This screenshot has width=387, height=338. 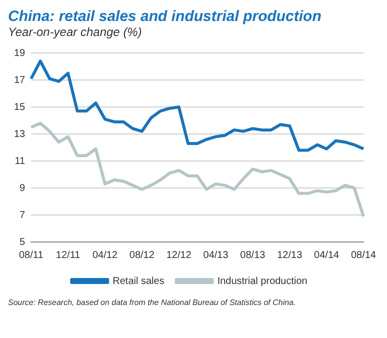 I want to click on x-tick-label: 08/11, so click(x=31, y=255).